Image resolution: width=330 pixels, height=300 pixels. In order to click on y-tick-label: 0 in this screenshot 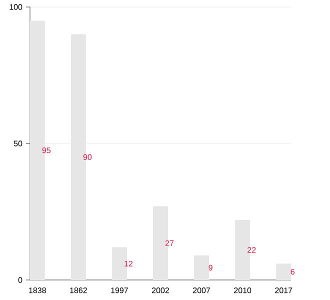, I will do `click(20, 280)`.